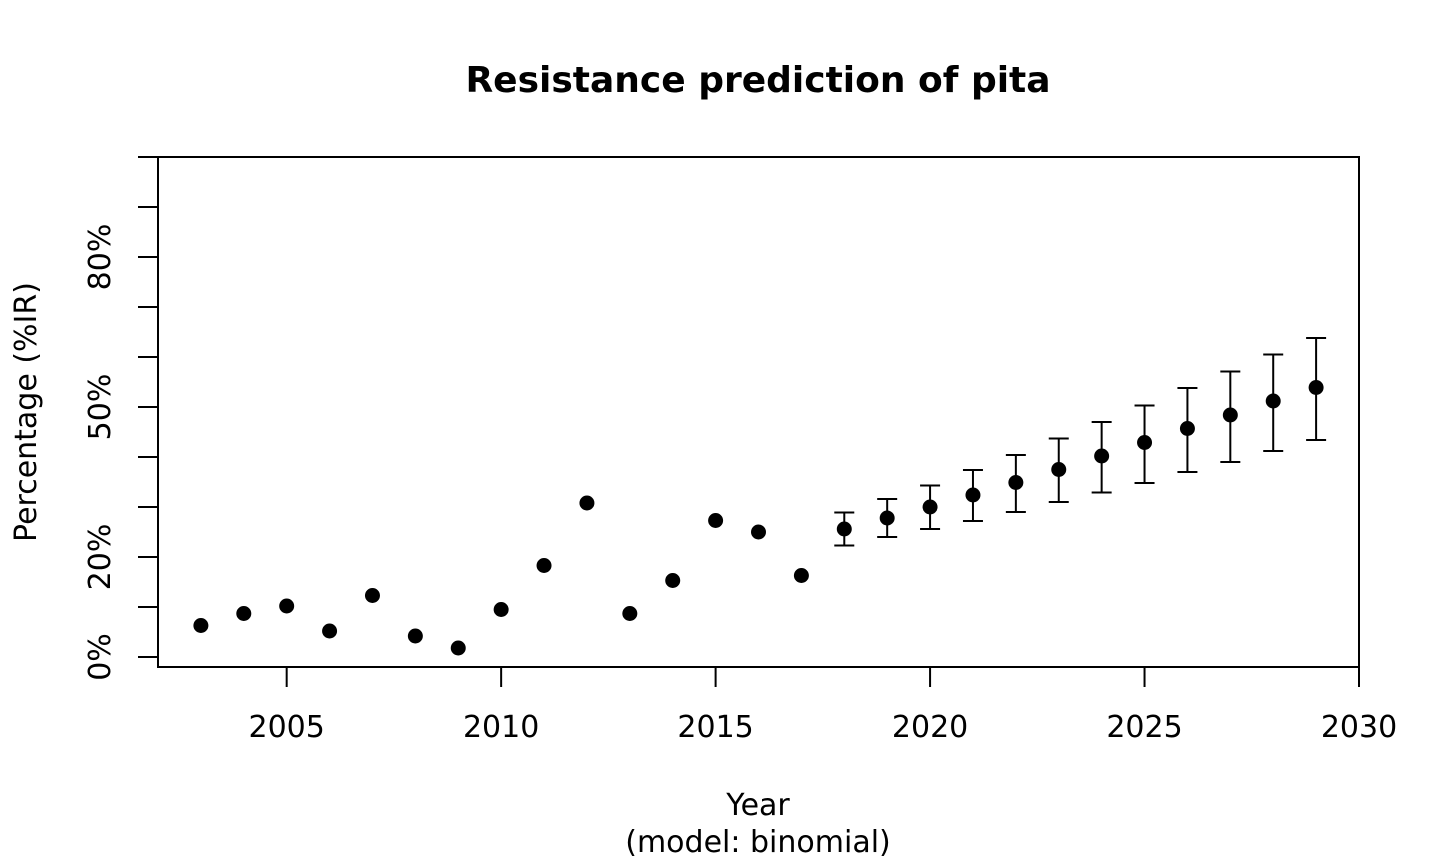 Image resolution: width=1440 pixels, height=864 pixels. What do you see at coordinates (501, 727) in the screenshot?
I see `x-tick-label: 2010` at bounding box center [501, 727].